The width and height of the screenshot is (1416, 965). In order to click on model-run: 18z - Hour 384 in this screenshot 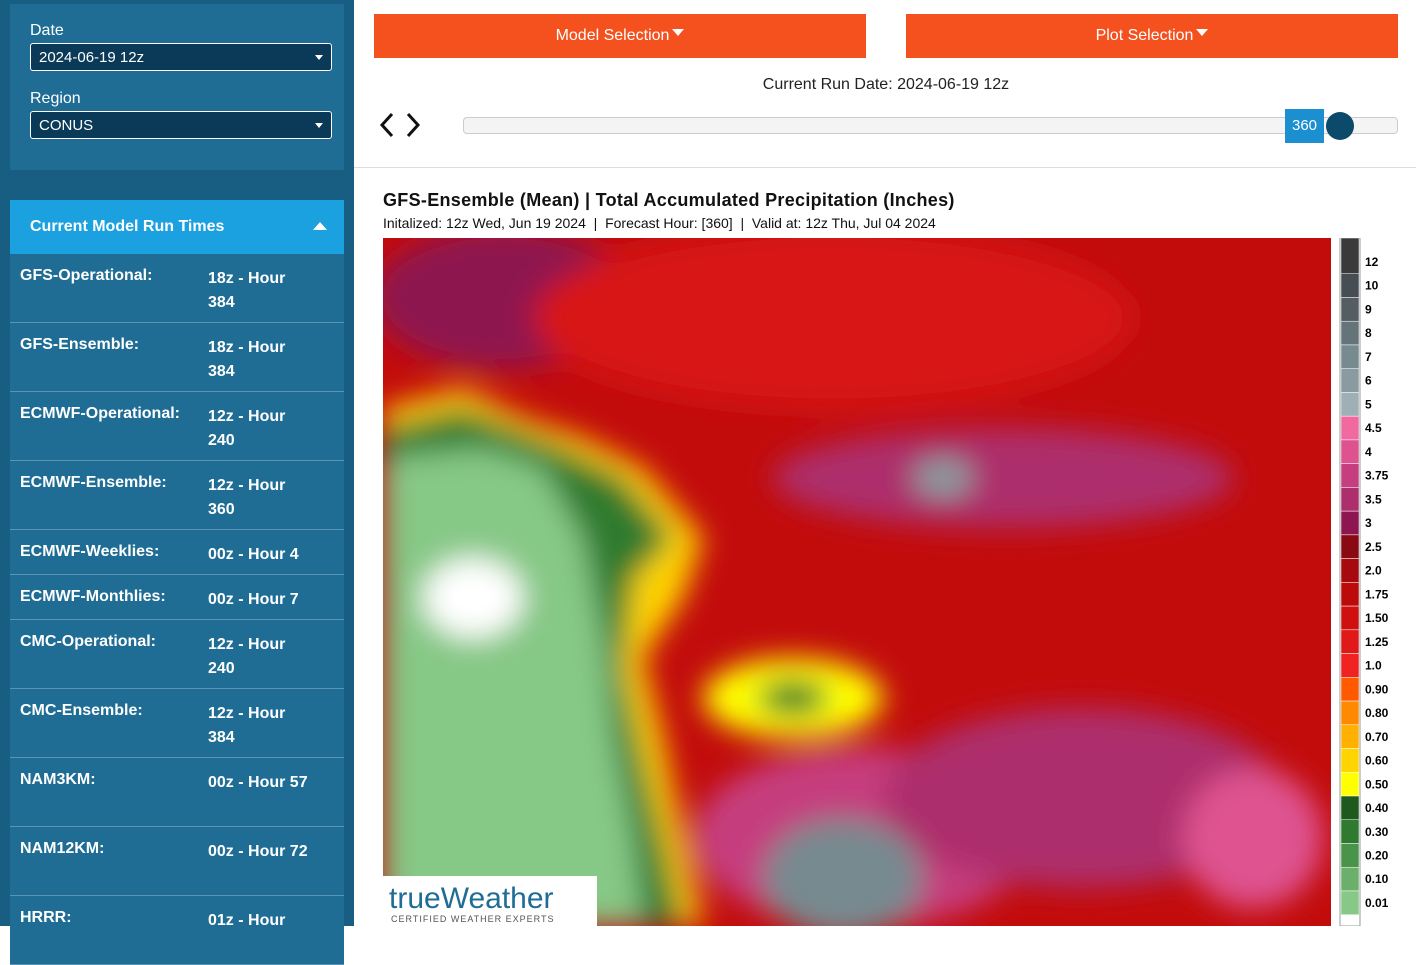, I will do `click(247, 290)`.